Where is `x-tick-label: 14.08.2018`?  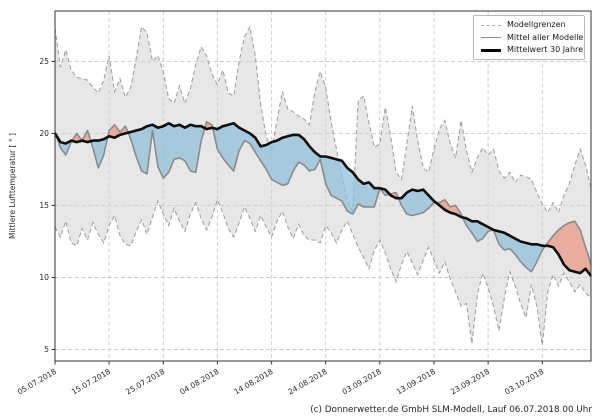
x-tick-label: 14.08.2018 is located at coordinates (253, 382).